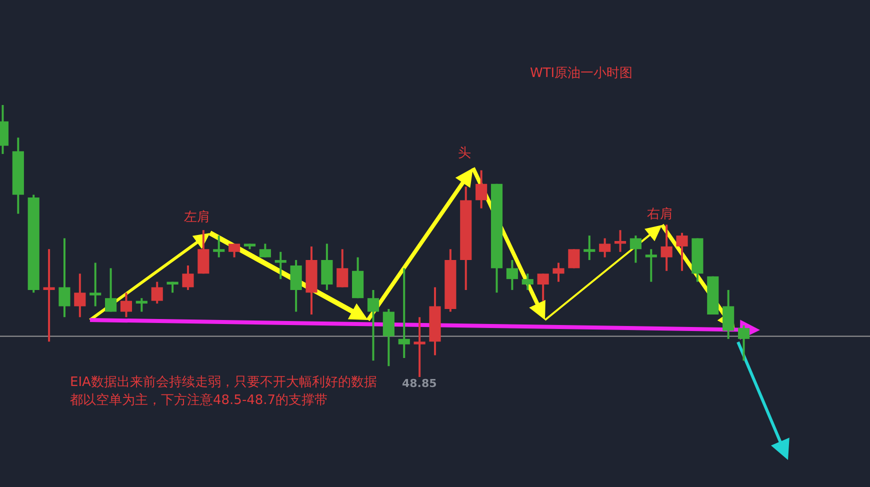 This screenshot has height=487, width=870. Describe the element at coordinates (419, 384) in the screenshot. I see `annotation: 48.85` at that location.